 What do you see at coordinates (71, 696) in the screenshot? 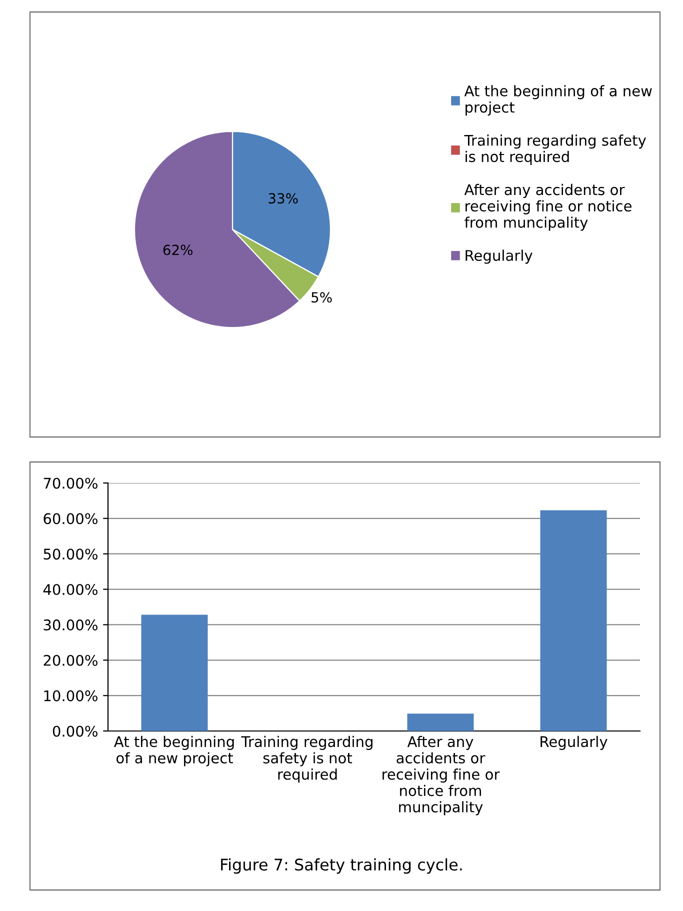
I see `y-tick-label: 10.00%` at bounding box center [71, 696].